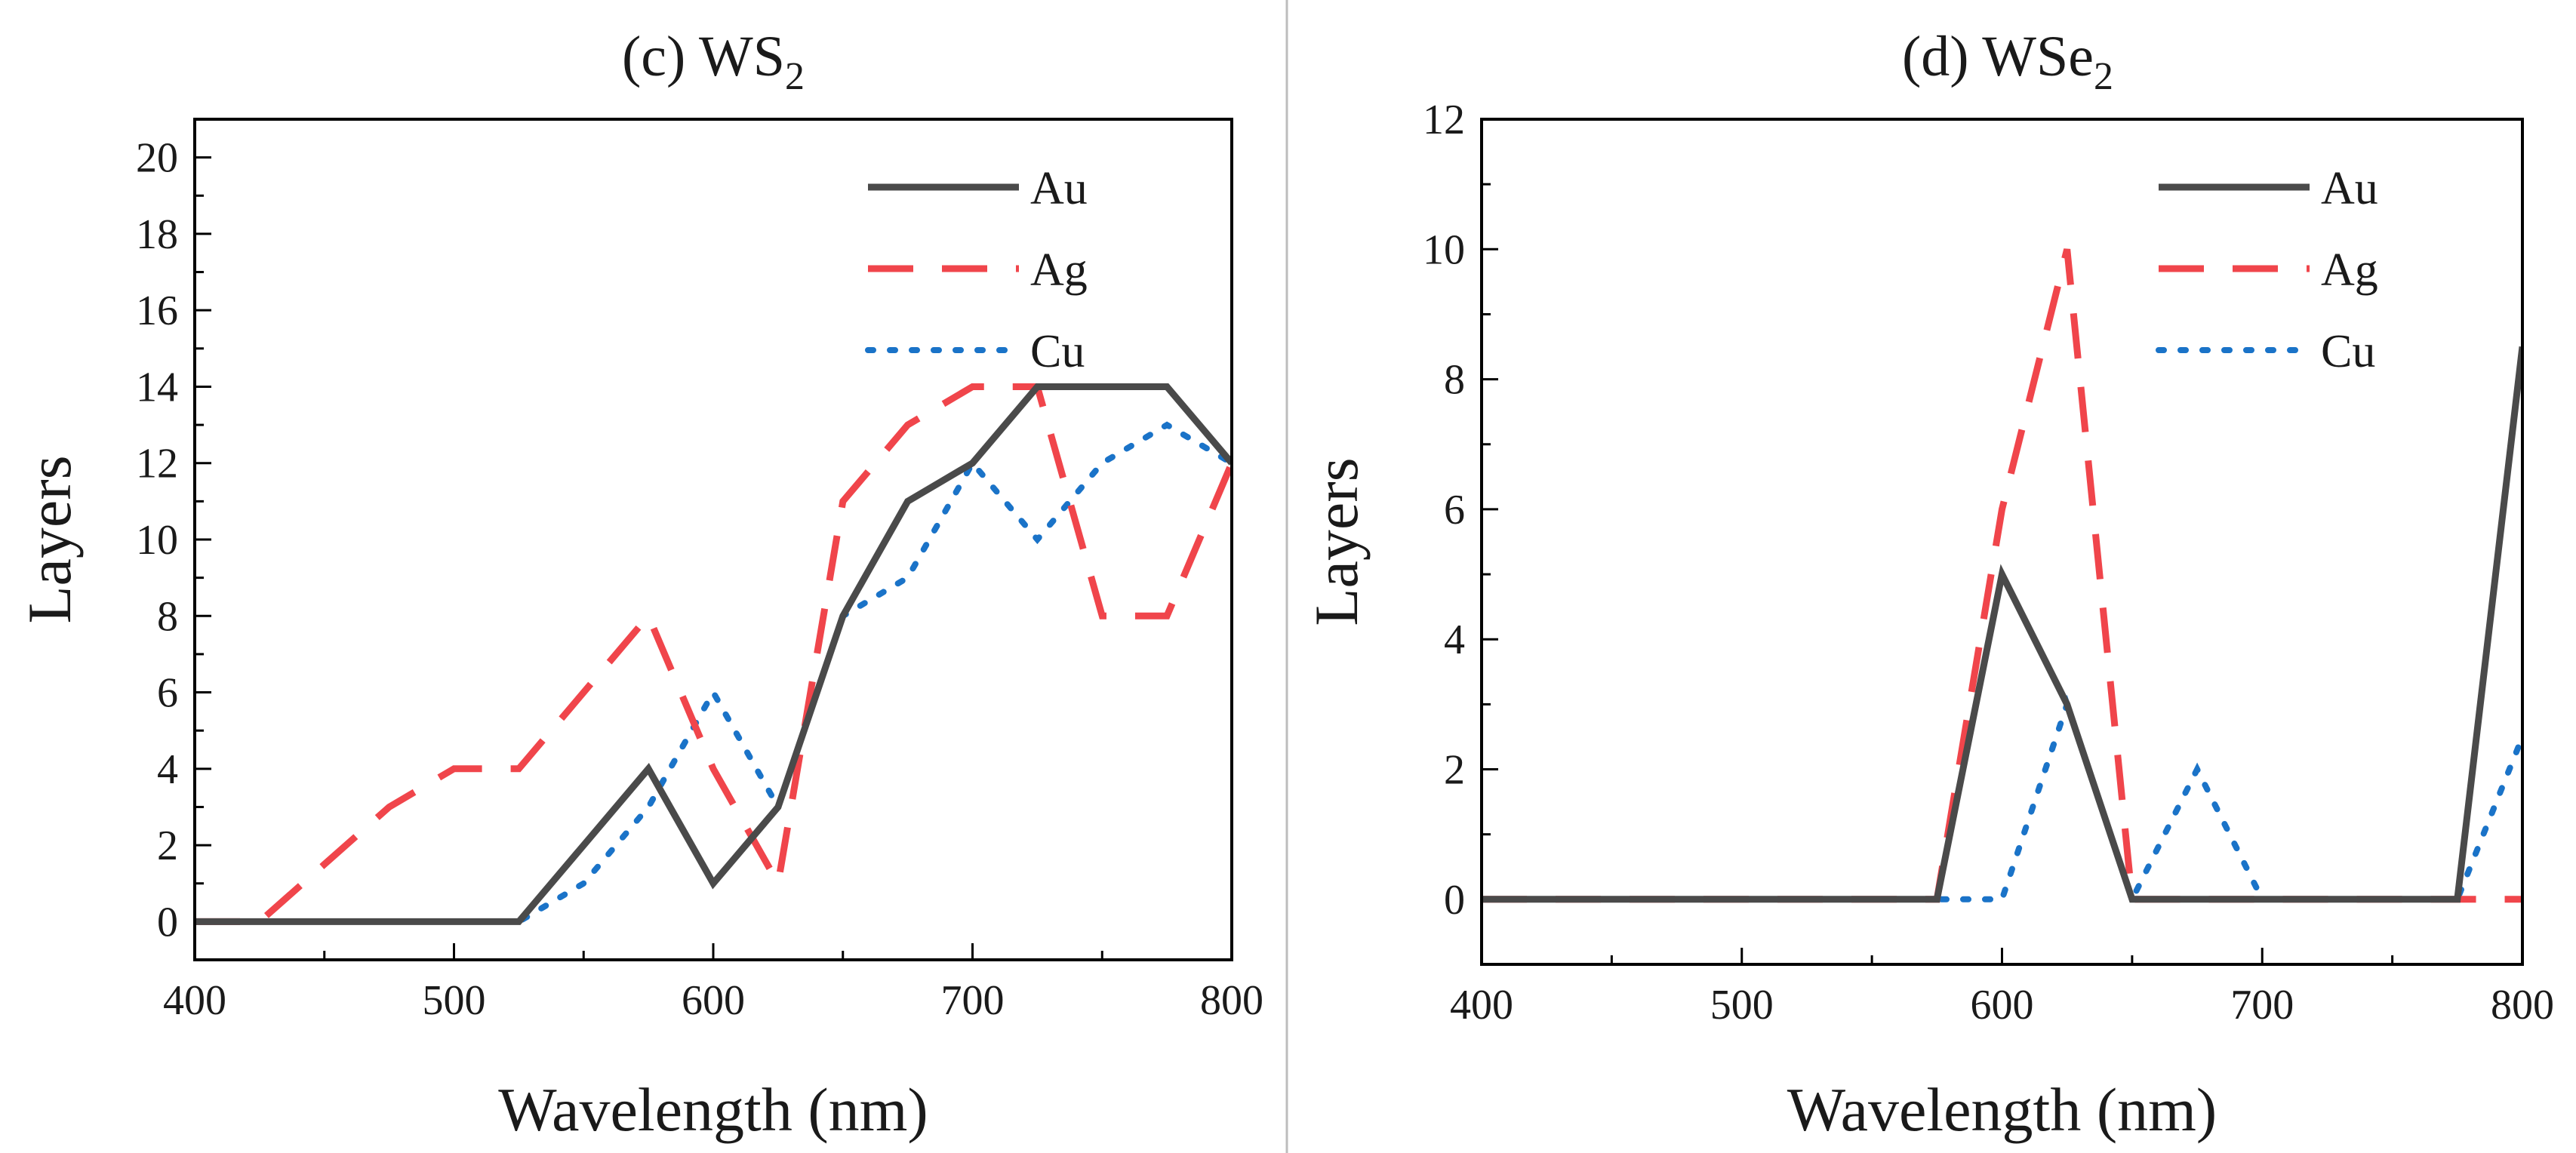 The width and height of the screenshot is (2576, 1153). I want to click on chart-title-main: (c) WS, so click(703, 56).